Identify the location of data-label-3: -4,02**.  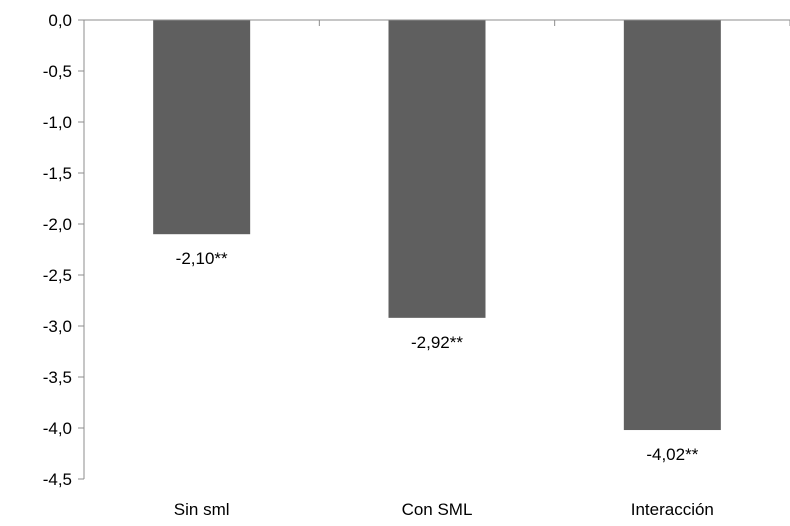
(672, 454).